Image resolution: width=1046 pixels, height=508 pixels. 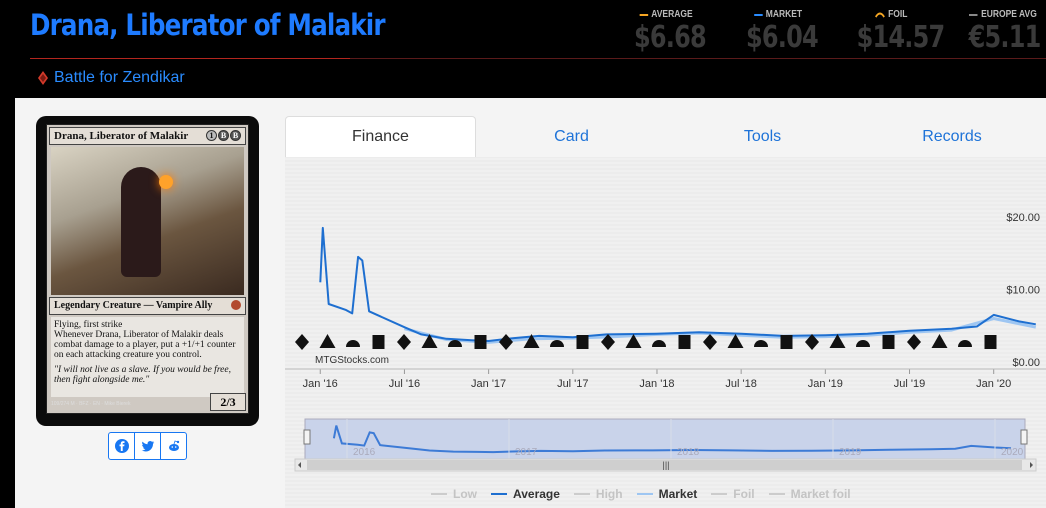 What do you see at coordinates (111, 78) in the screenshot?
I see `set-link: Battle for Zendikar` at bounding box center [111, 78].